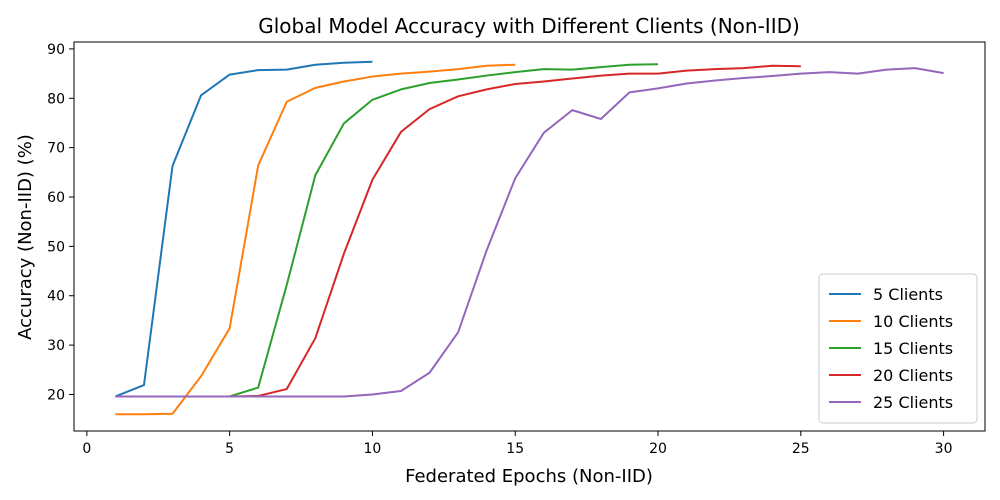 Image resolution: width=1000 pixels, height=500 pixels. I want to click on y-tick-label: 30, so click(56, 346).